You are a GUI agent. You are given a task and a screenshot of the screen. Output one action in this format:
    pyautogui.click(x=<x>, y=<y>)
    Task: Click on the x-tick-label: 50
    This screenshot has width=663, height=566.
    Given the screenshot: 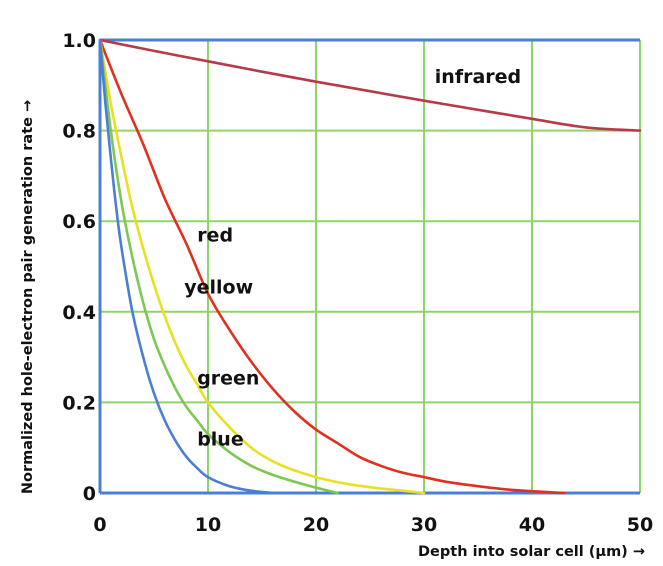 What is the action you would take?
    pyautogui.click(x=640, y=525)
    